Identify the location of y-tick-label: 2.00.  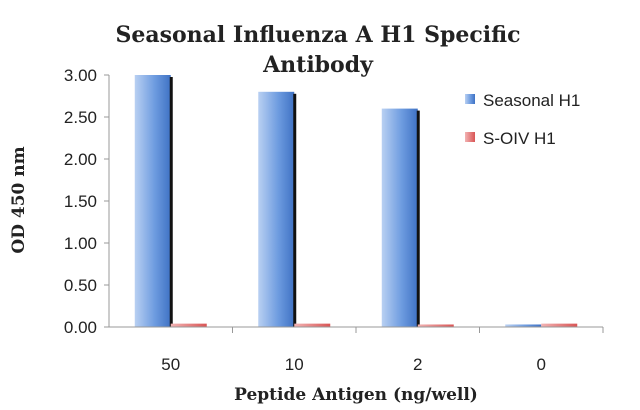
(80, 159).